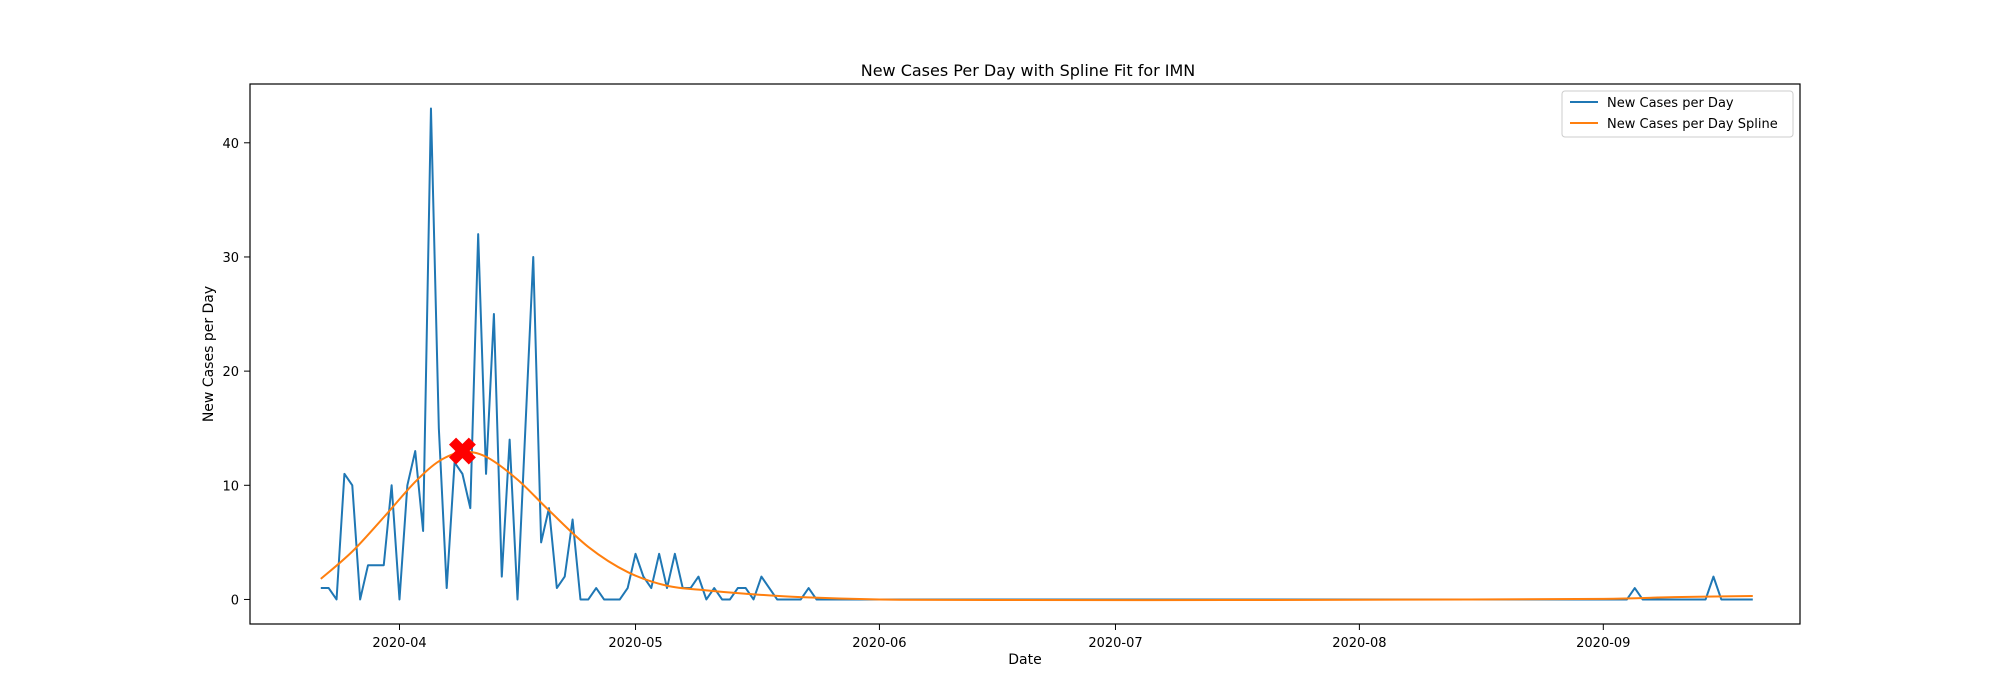 The image size is (2000, 700). What do you see at coordinates (1115, 643) in the screenshot?
I see `x-tick-label: 2020-07` at bounding box center [1115, 643].